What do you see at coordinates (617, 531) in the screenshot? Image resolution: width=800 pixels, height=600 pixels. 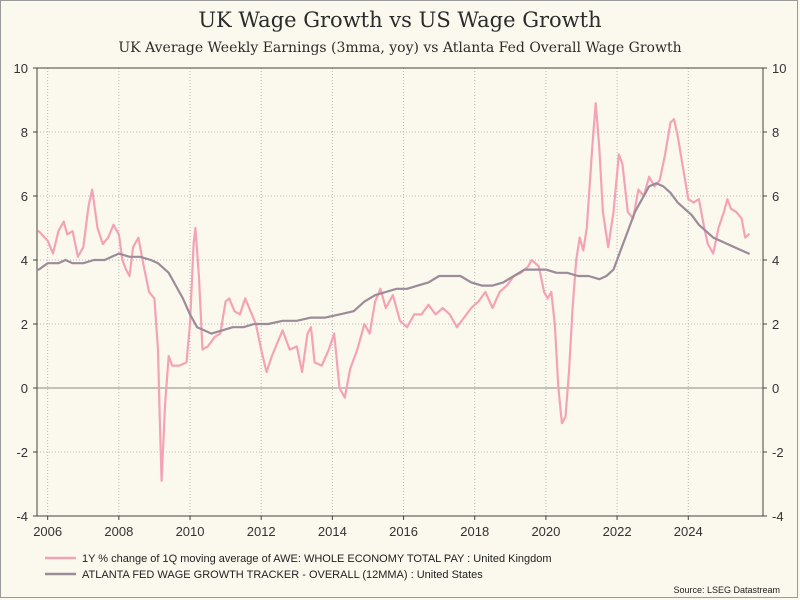 I see `x-tick-label: 2022` at bounding box center [617, 531].